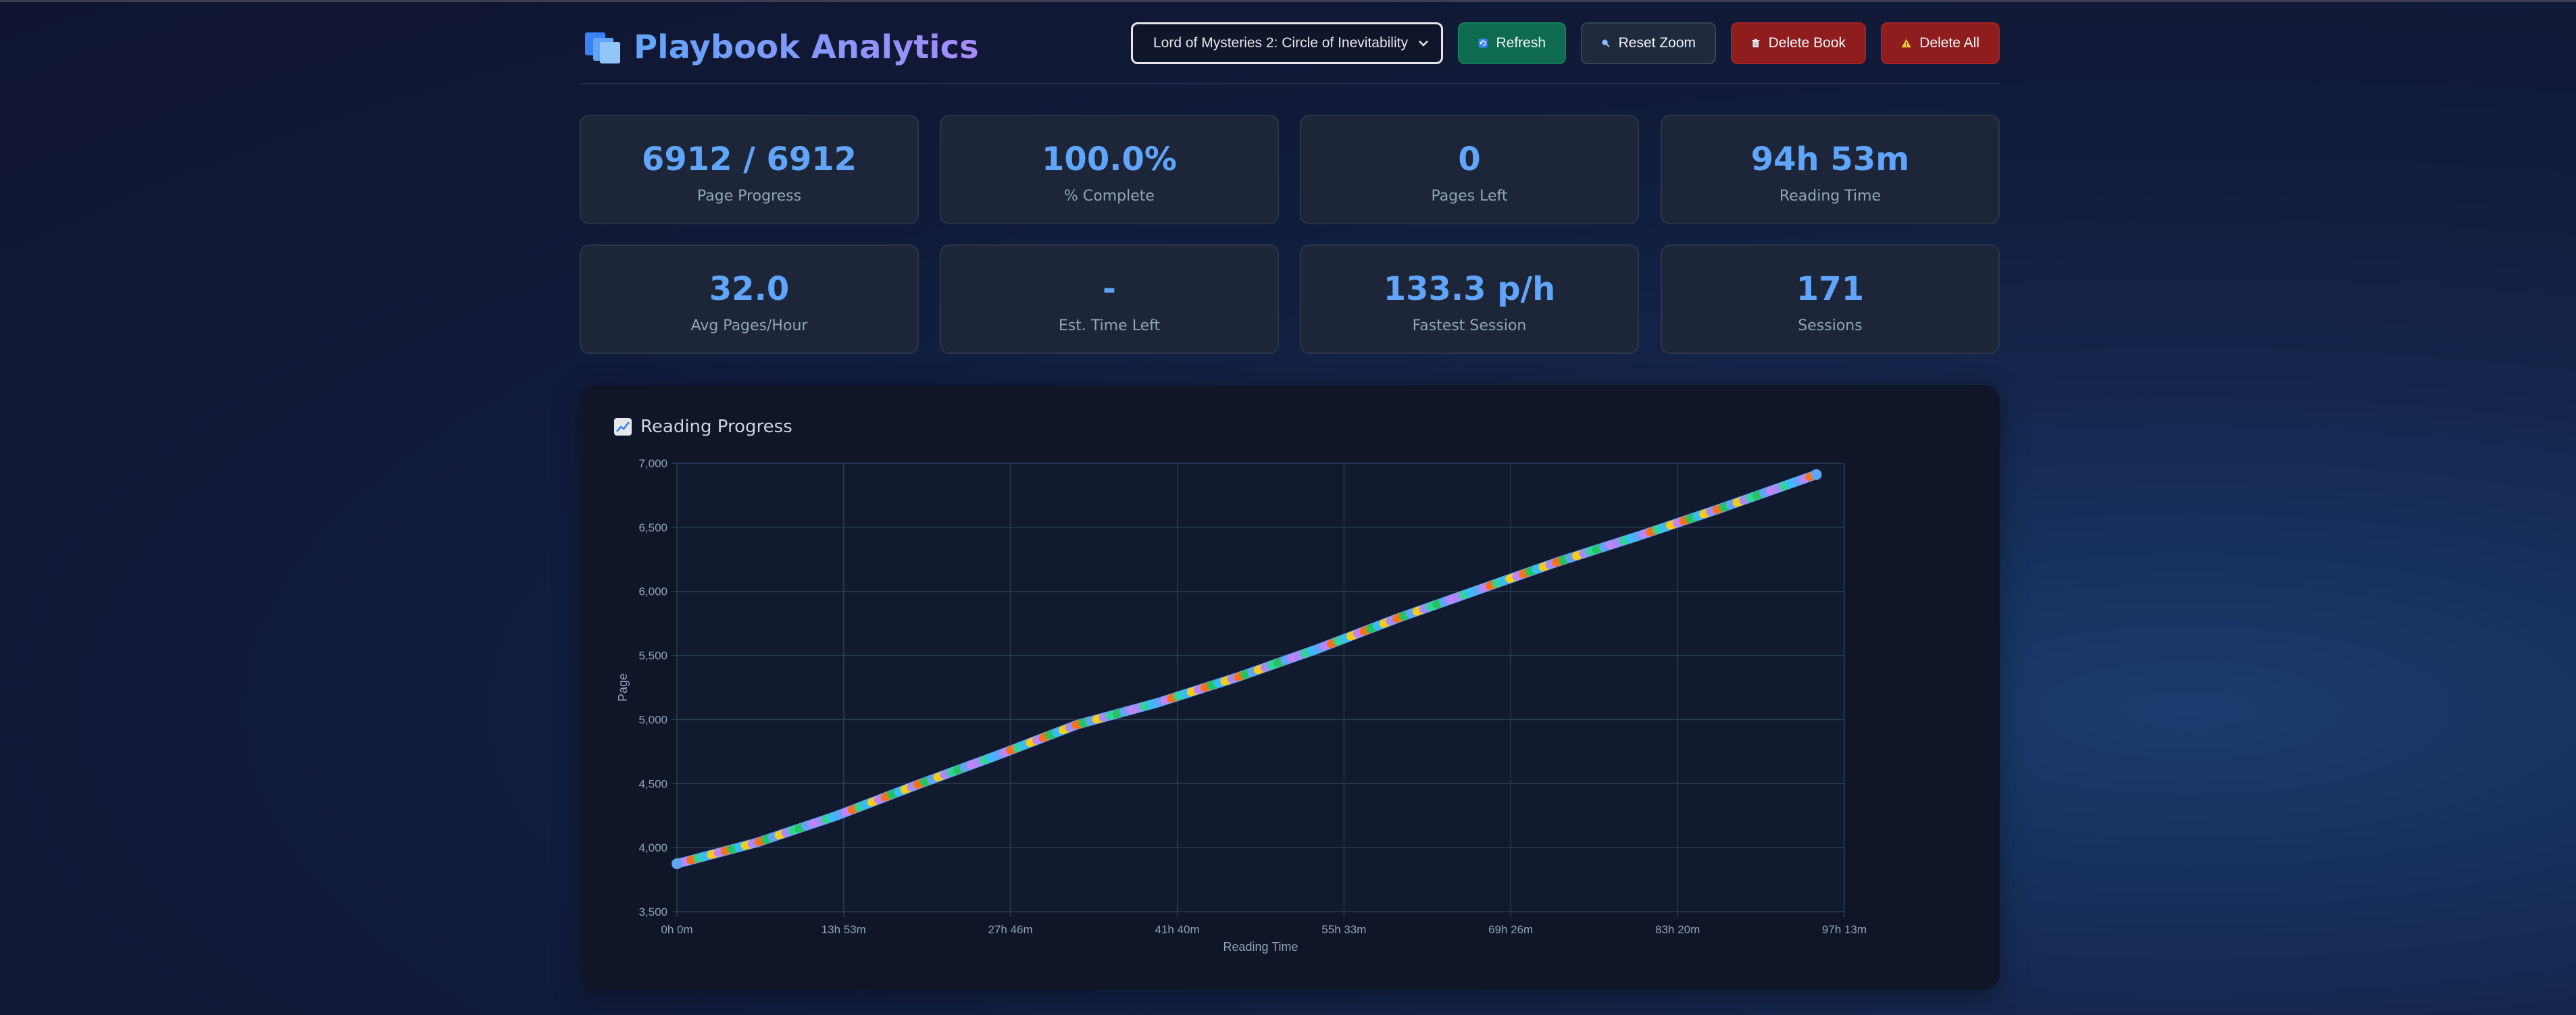 The height and width of the screenshot is (1015, 2576). I want to click on refresh-icon, so click(1483, 43).